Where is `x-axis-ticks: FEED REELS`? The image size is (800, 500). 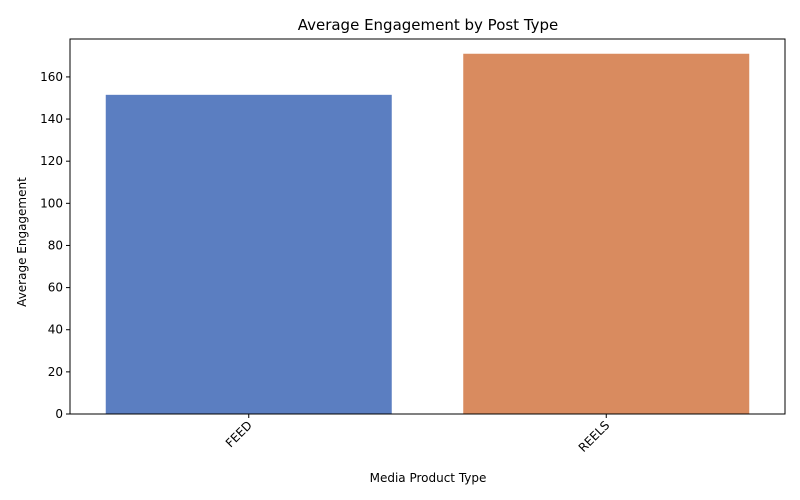 x-axis-ticks: FEED REELS is located at coordinates (418, 434).